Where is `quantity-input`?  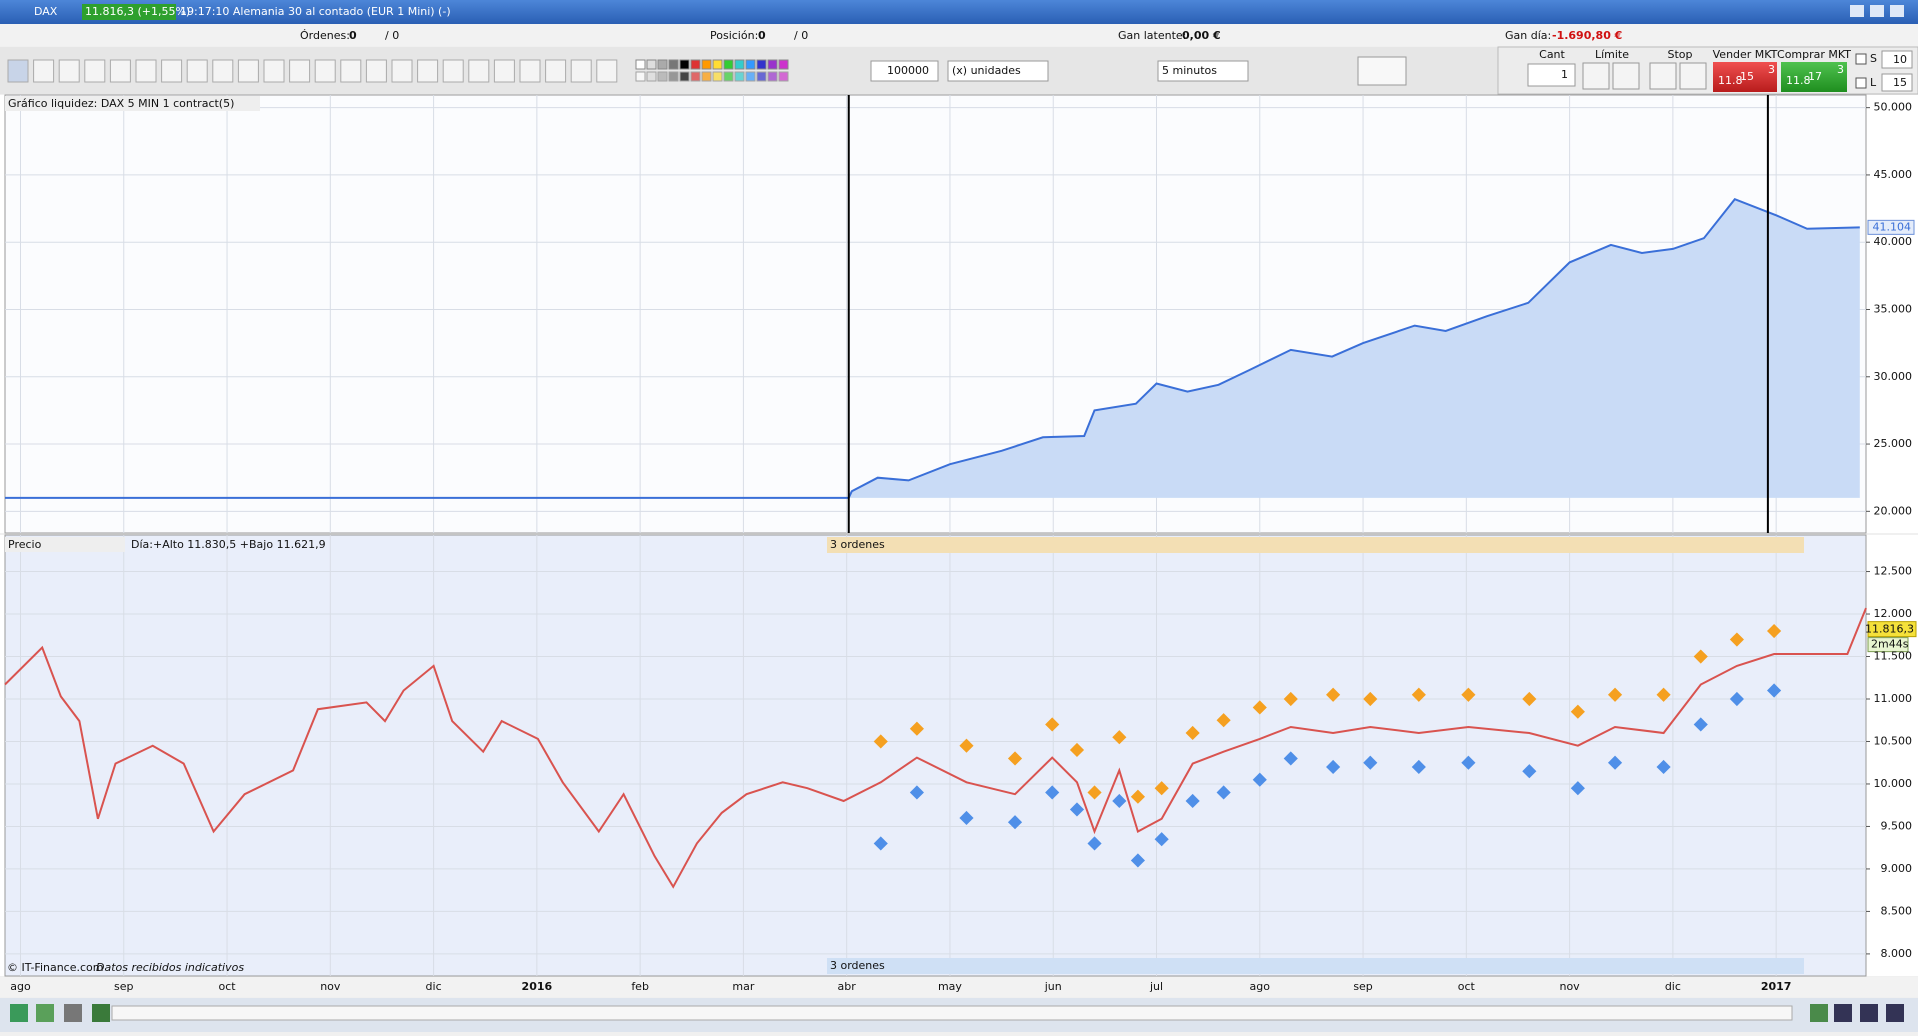 quantity-input is located at coordinates (904, 71).